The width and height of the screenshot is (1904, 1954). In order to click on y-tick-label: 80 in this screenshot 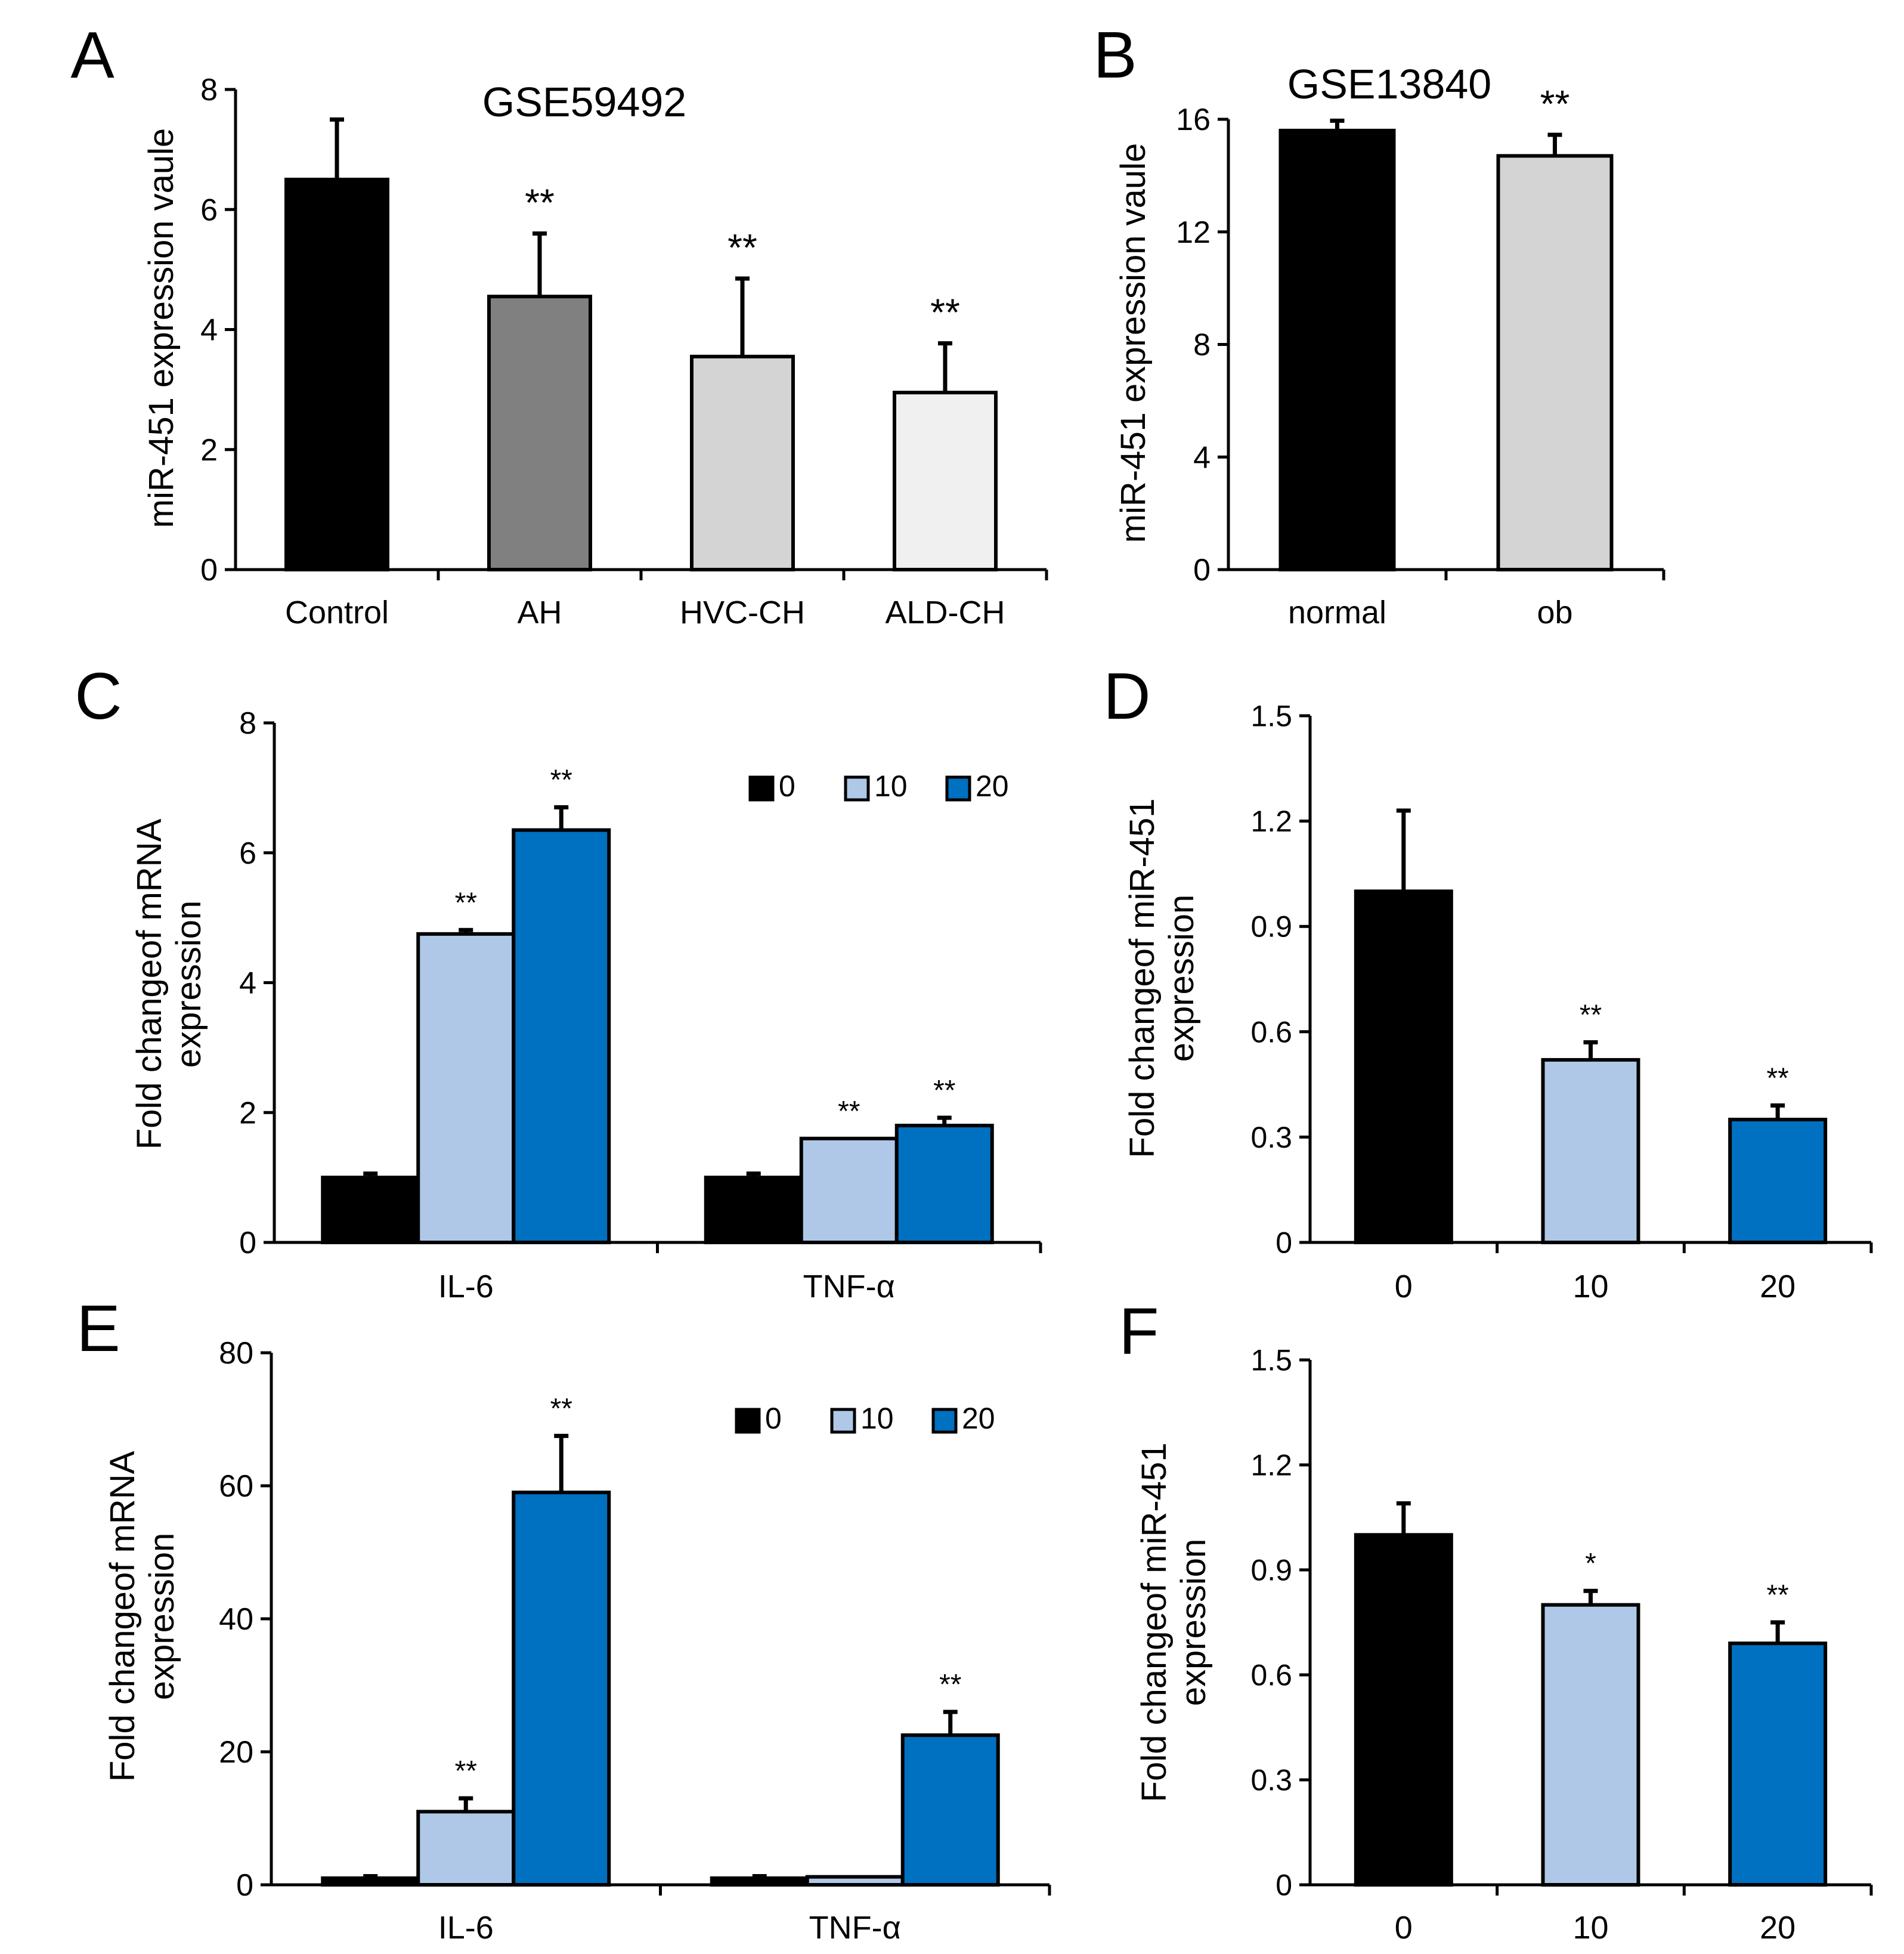, I will do `click(236, 1353)`.